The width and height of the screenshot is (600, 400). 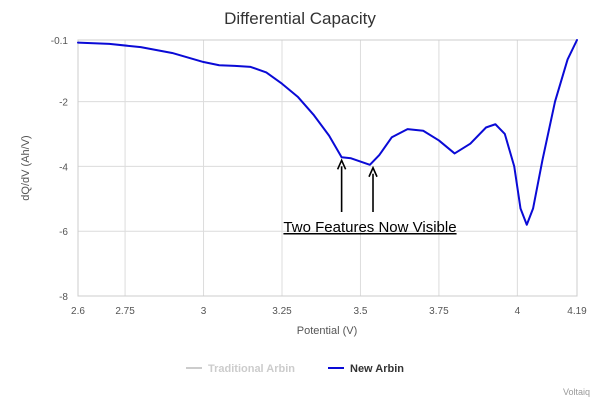 I want to click on annotation: Two Features Now Visible, so click(x=370, y=197).